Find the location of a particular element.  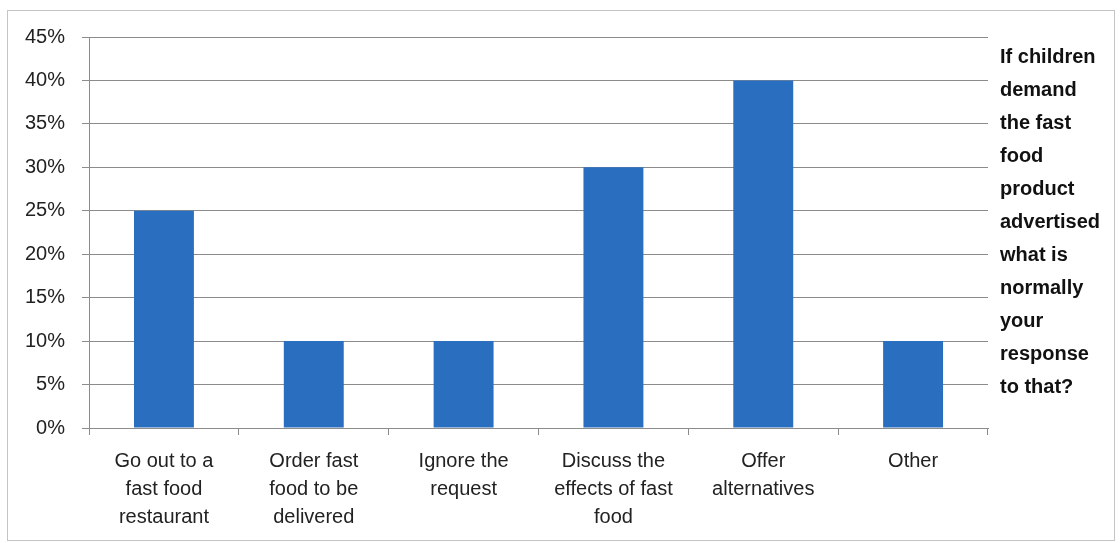

y-tick-label: 30% is located at coordinates (45, 165).